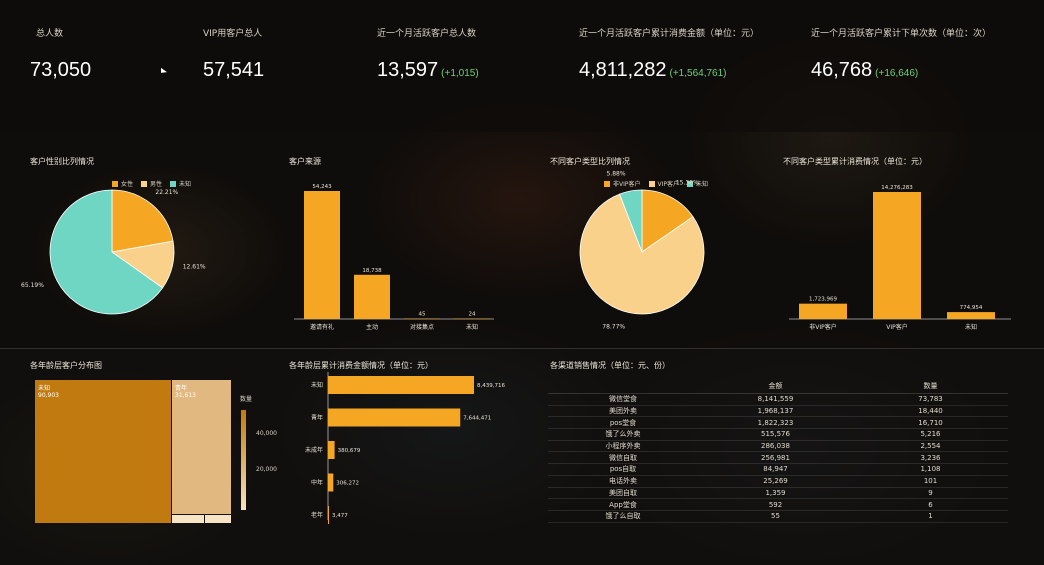  I want to click on x-tick-label: VIP客户, so click(897, 327).